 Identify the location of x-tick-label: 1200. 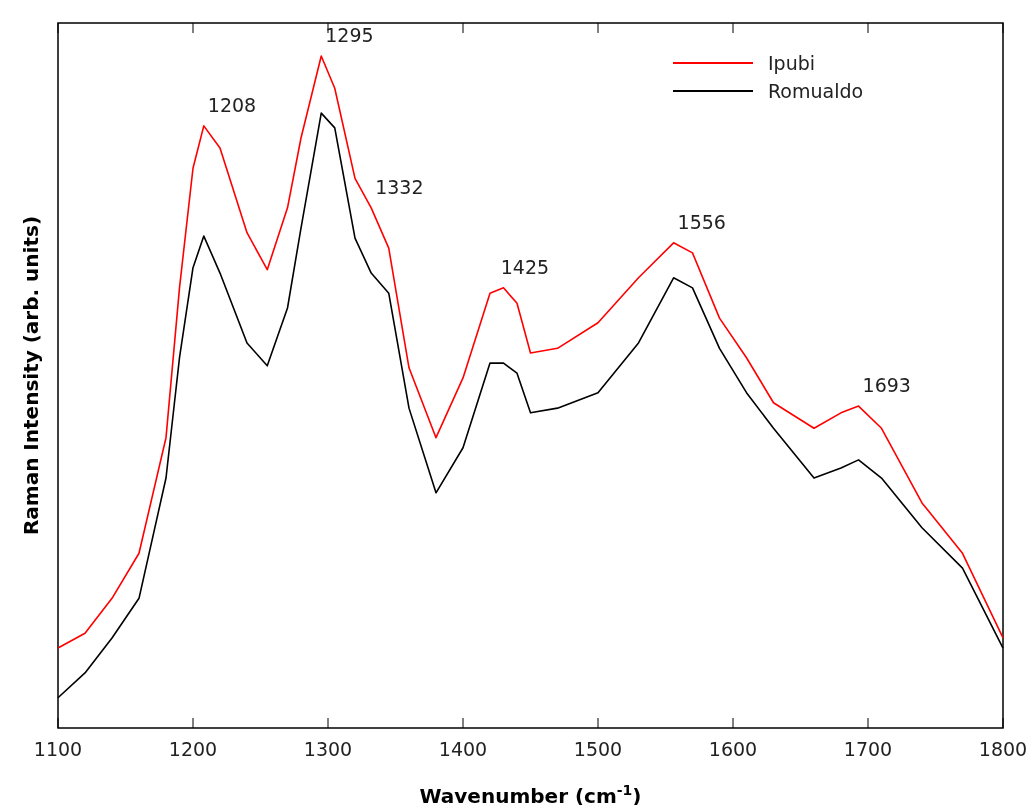
(193, 749).